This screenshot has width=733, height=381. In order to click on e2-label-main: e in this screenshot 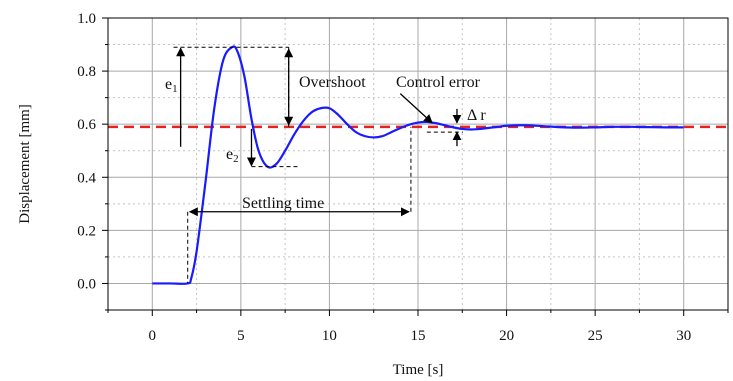, I will do `click(229, 154)`.